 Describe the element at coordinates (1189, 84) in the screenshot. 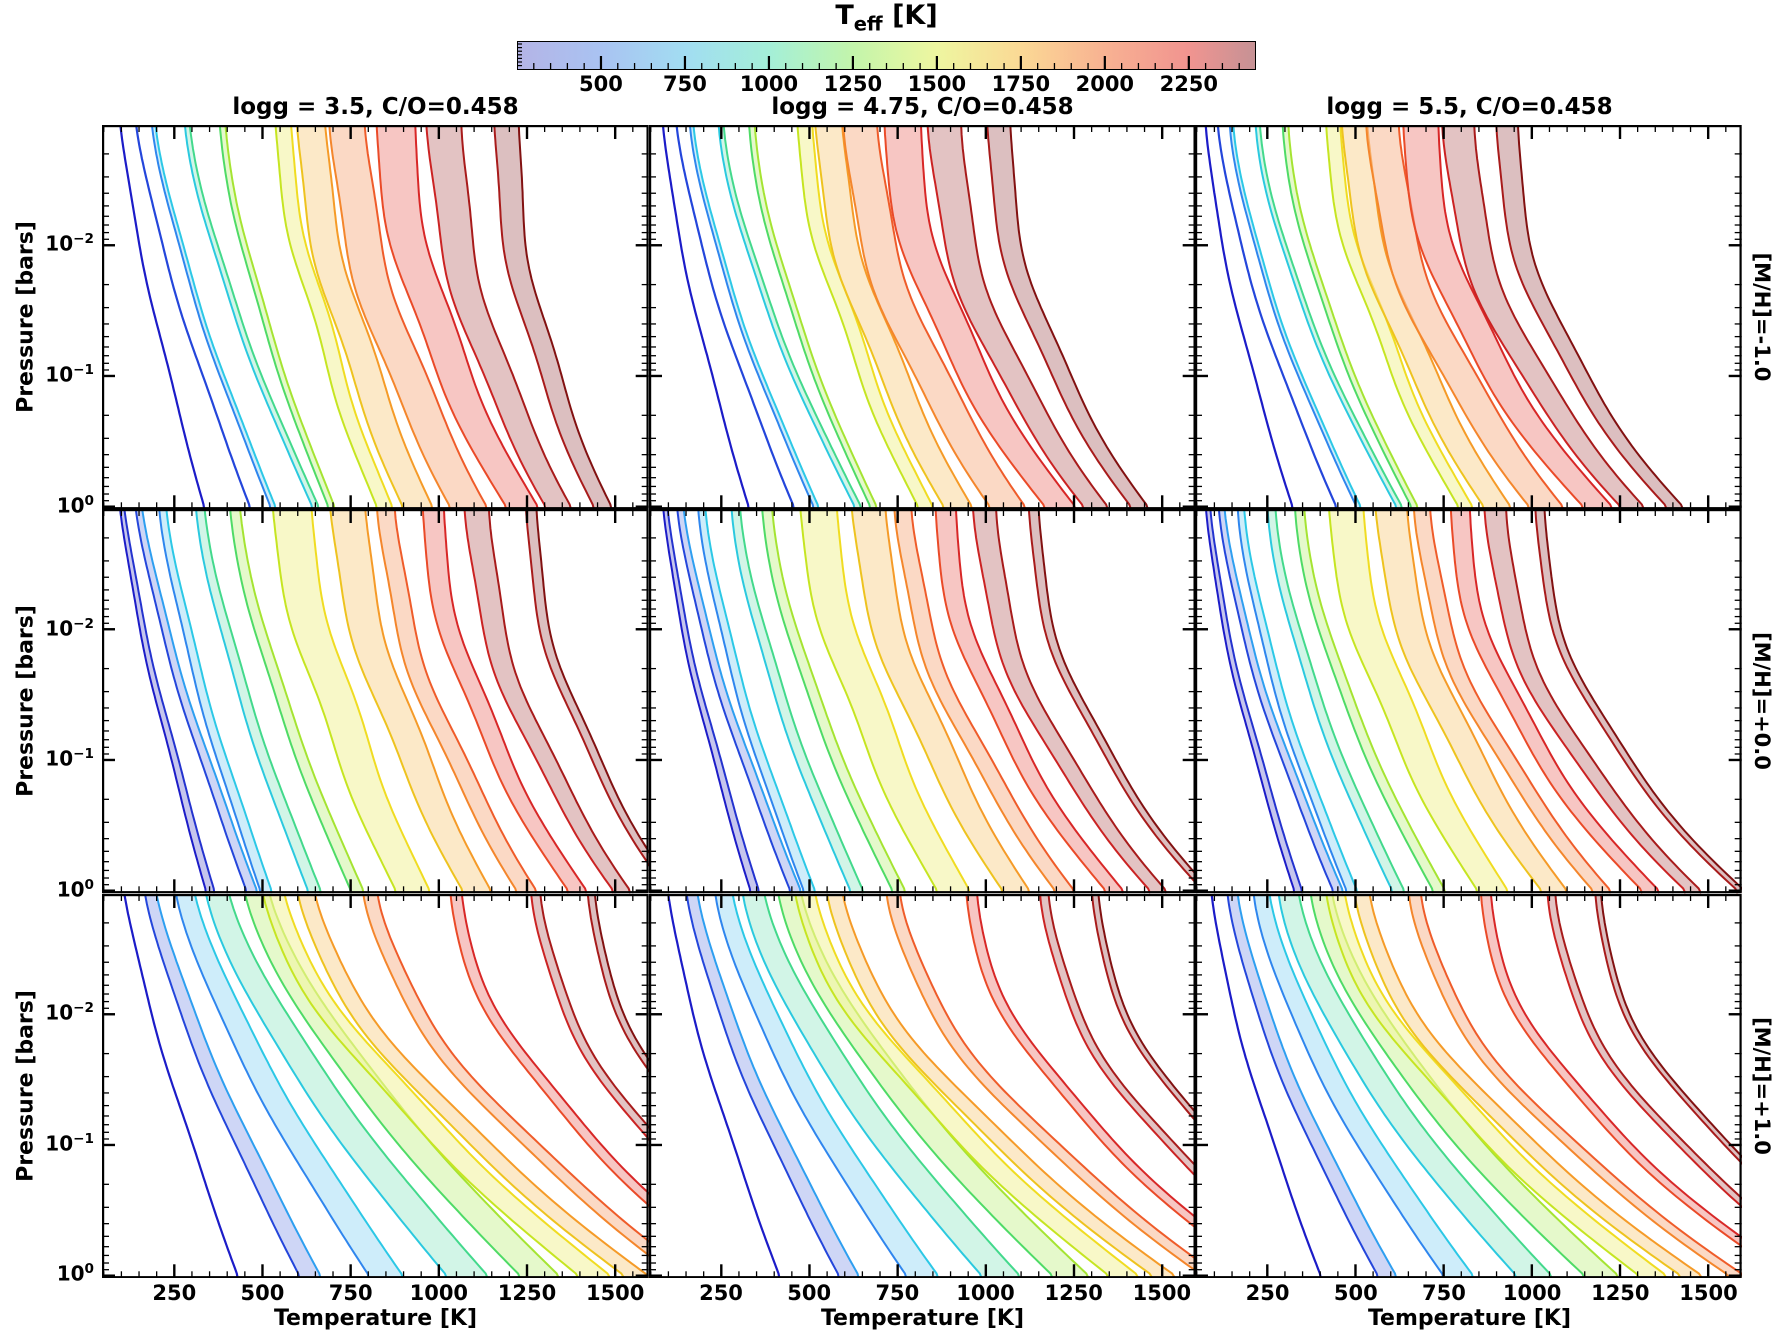

I see `colorbar-tick-label: 2250` at that location.